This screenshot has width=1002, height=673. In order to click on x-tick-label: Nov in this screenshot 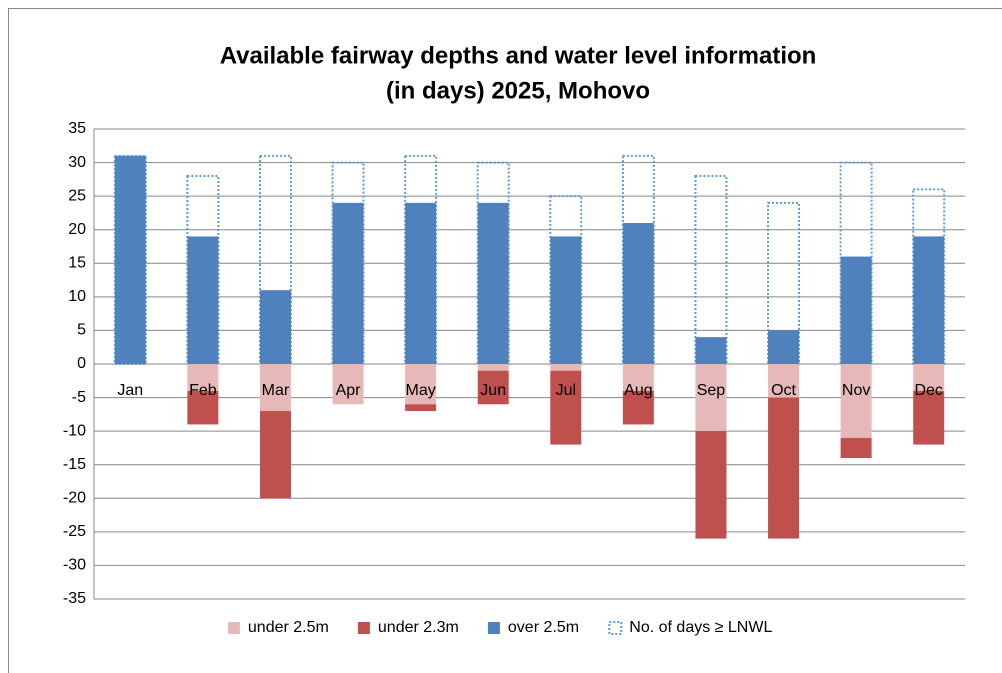, I will do `click(856, 390)`.